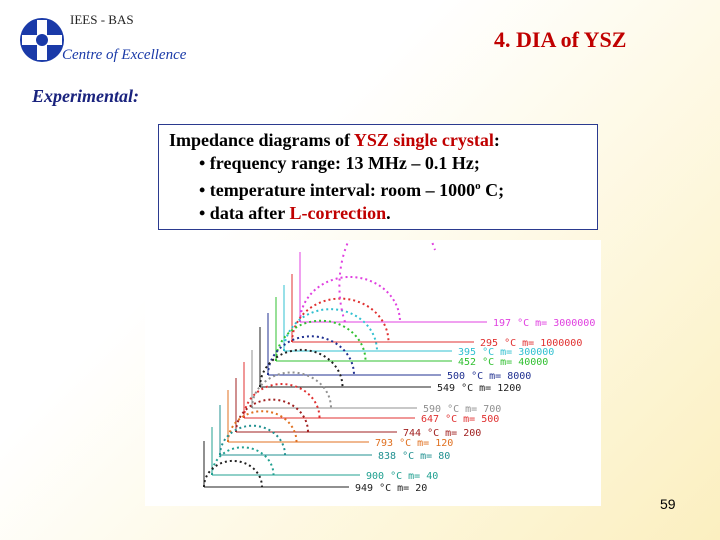 This screenshot has width=720, height=540. Describe the element at coordinates (560, 39) in the screenshot. I see `slide-title: 4. DIA of YSZ` at that location.